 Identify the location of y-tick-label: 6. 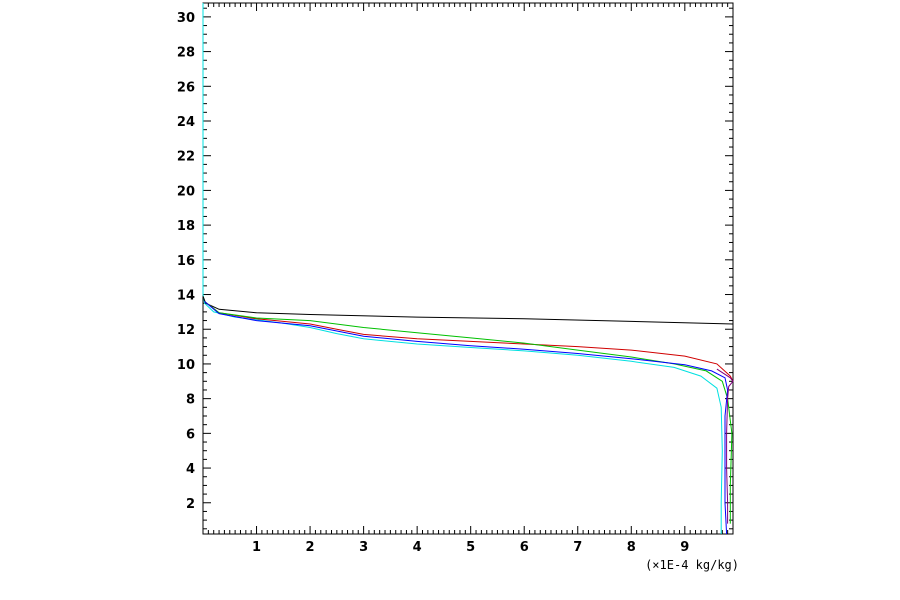
(190, 434).